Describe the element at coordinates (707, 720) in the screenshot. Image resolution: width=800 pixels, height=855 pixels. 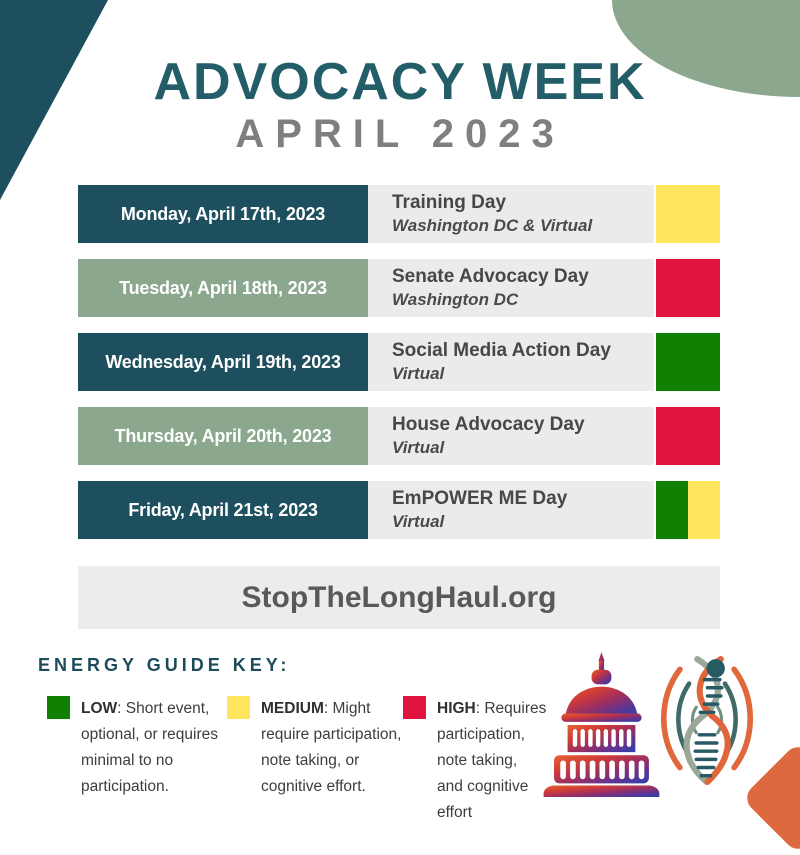
I see `dna-helix-logo` at that location.